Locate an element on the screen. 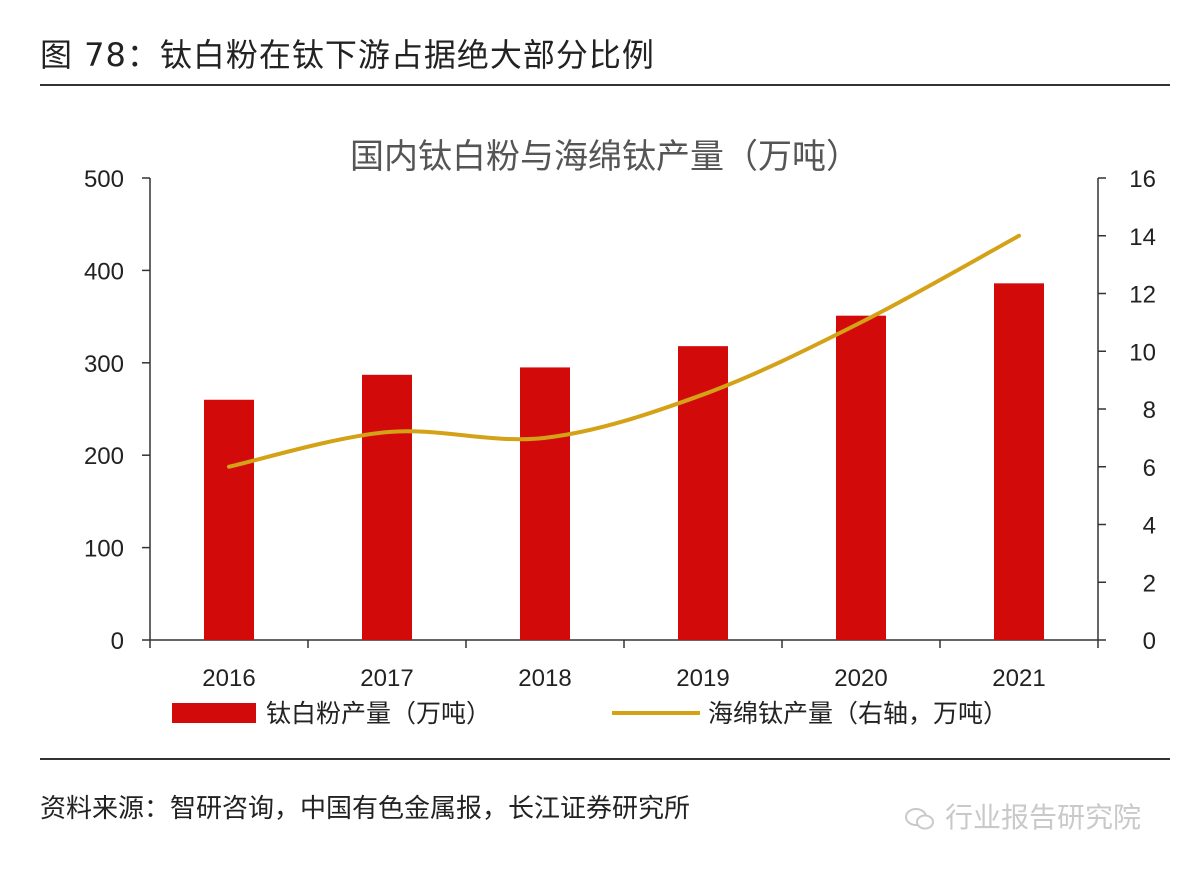  right-tick-label: 6 is located at coordinates (1149, 468).